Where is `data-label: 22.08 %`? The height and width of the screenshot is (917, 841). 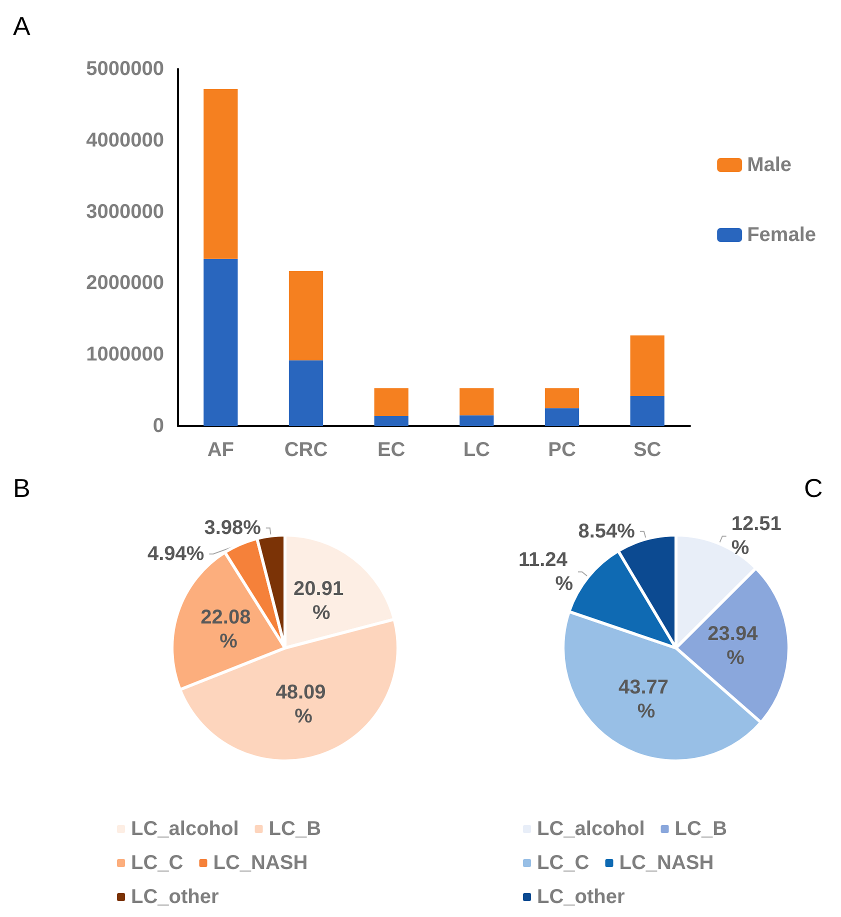
data-label: 22.08 % is located at coordinates (228, 629).